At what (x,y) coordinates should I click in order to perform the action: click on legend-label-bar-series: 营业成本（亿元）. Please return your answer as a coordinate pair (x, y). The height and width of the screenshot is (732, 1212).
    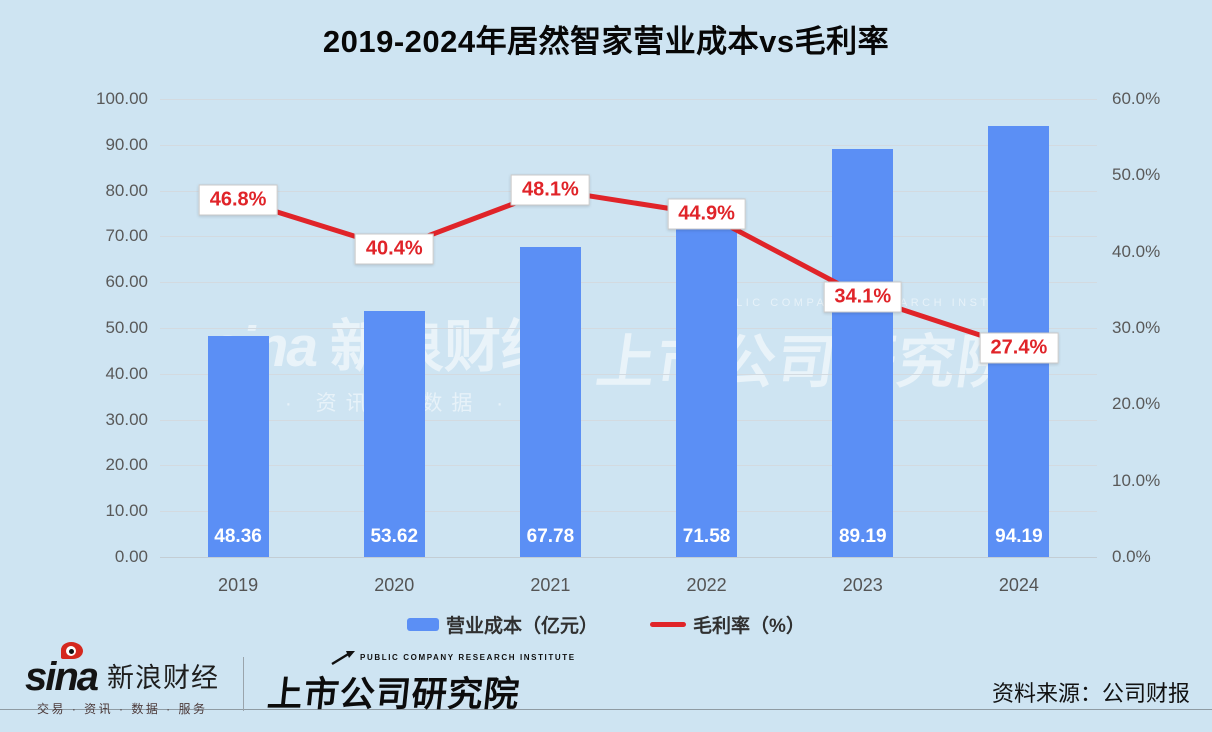
    Looking at the image, I should click on (522, 626).